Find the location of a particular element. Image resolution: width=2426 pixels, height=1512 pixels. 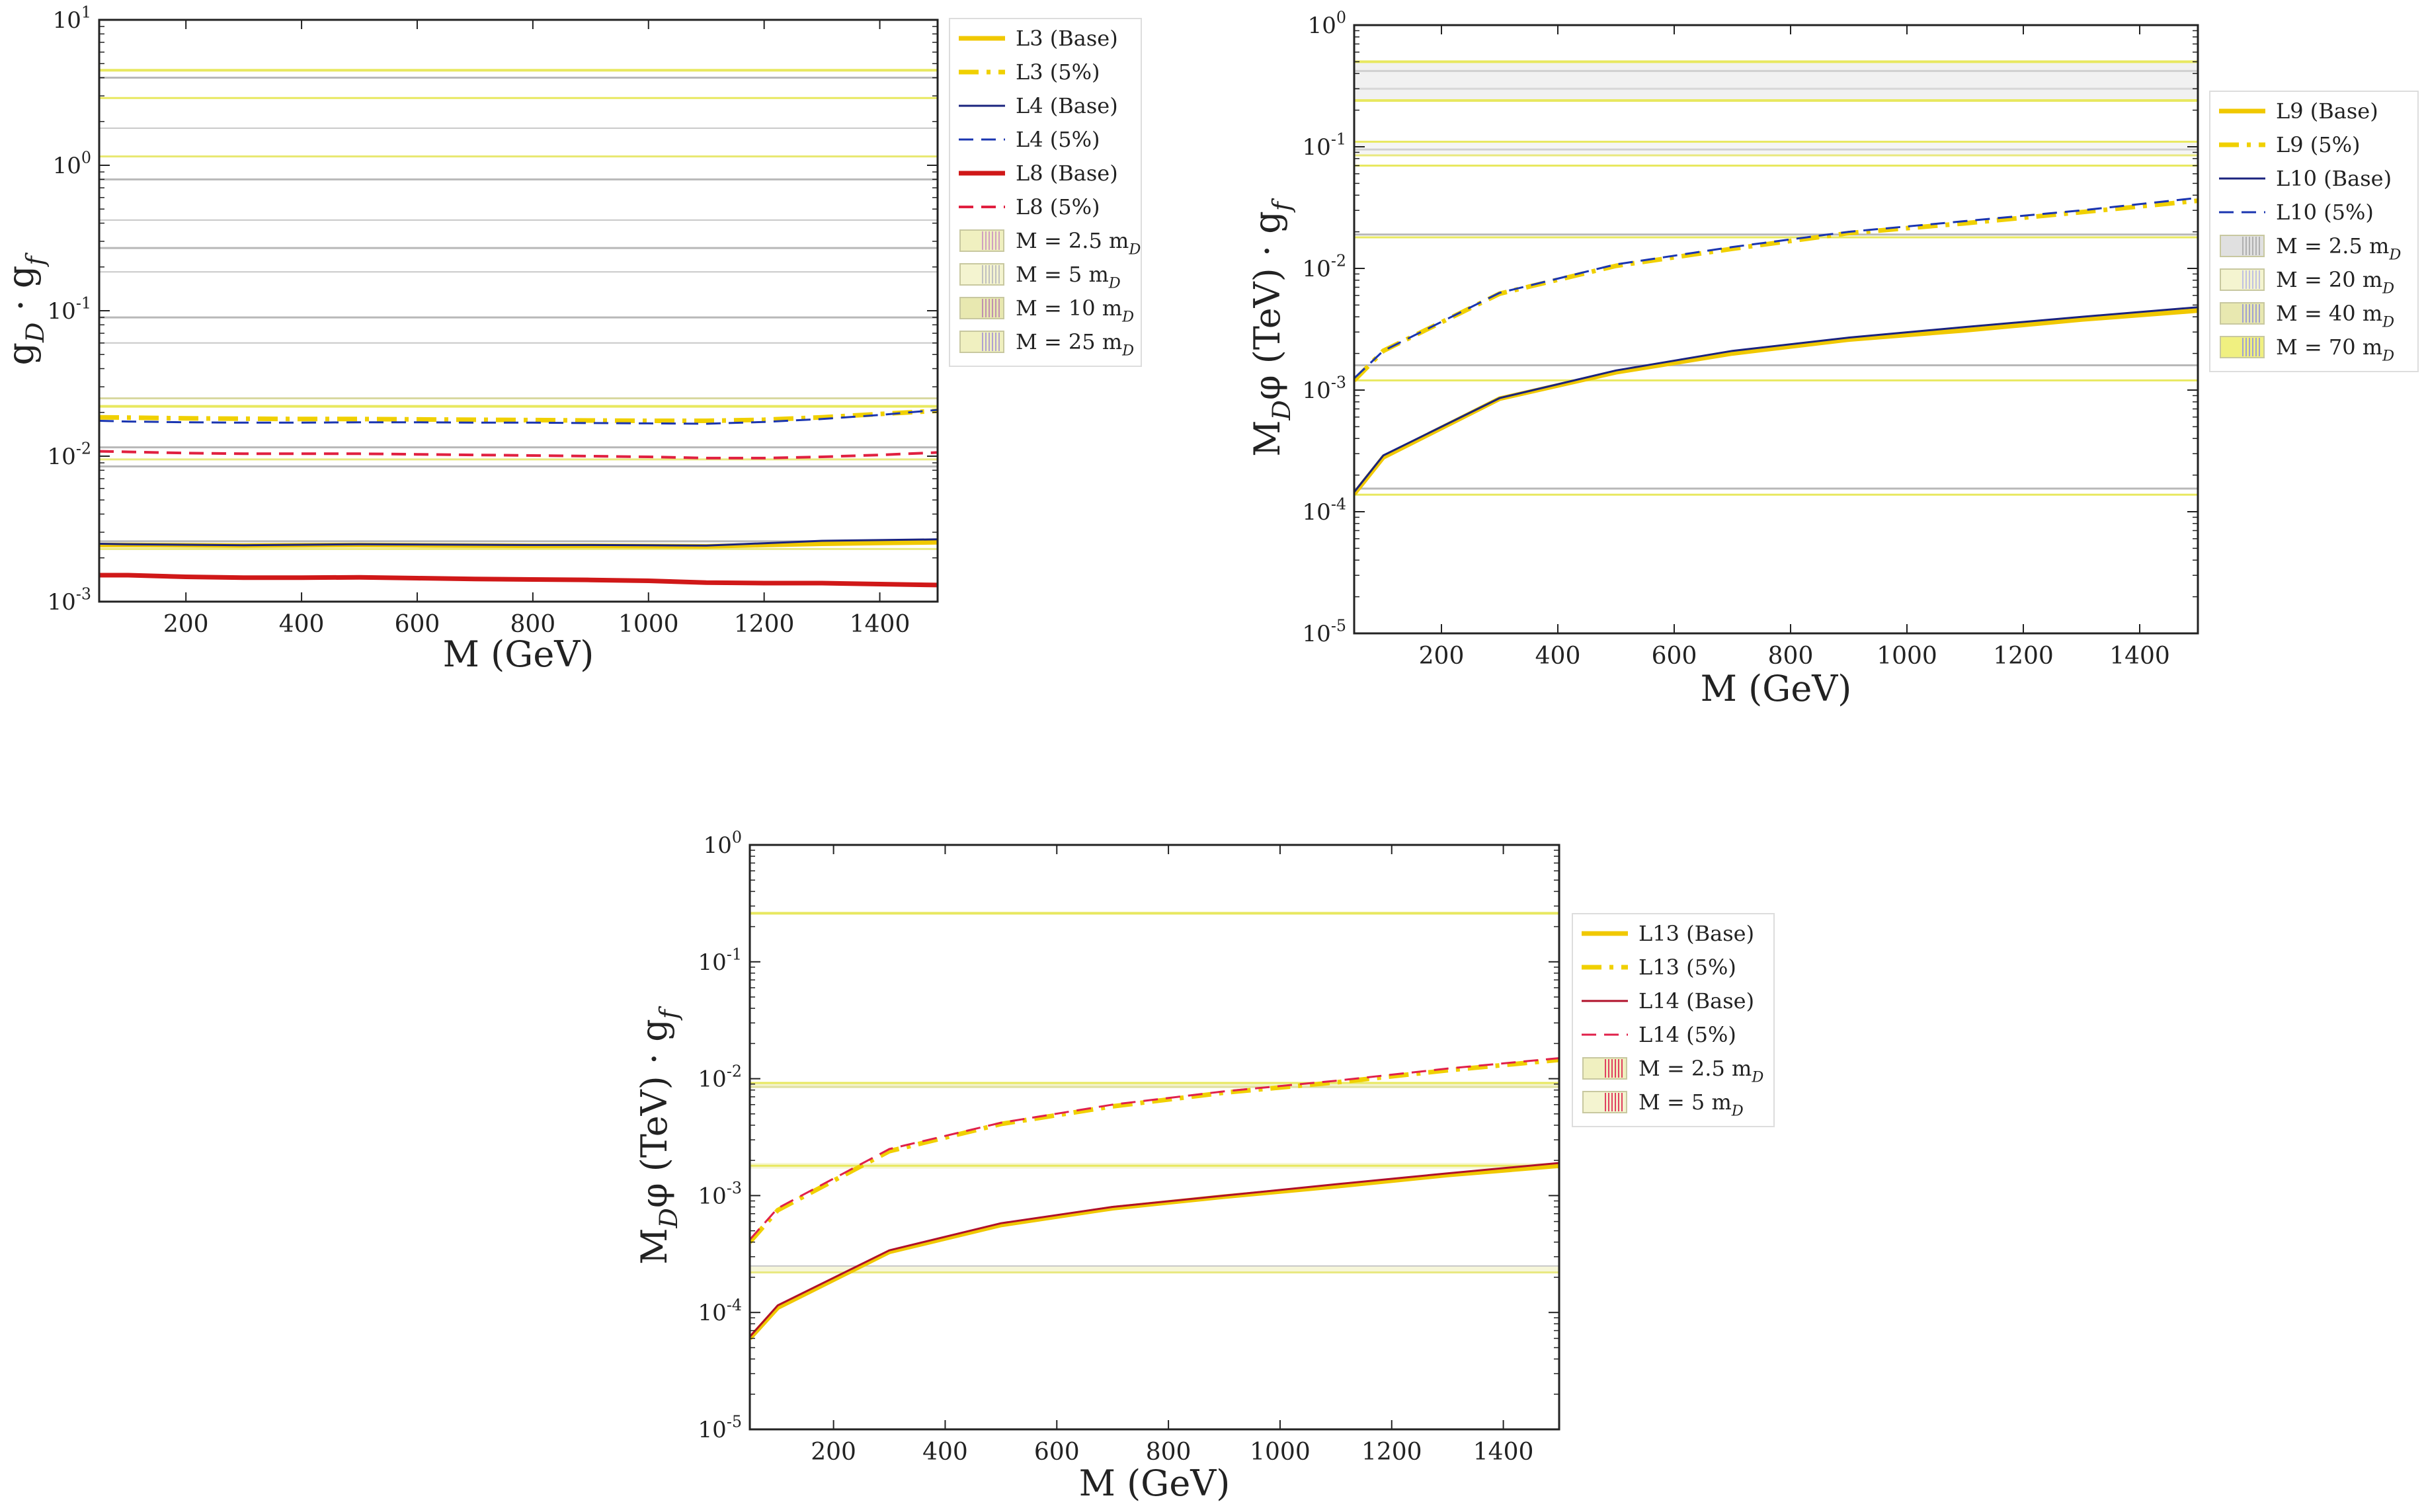

series-line-l14-5- is located at coordinates (1155, 1148).